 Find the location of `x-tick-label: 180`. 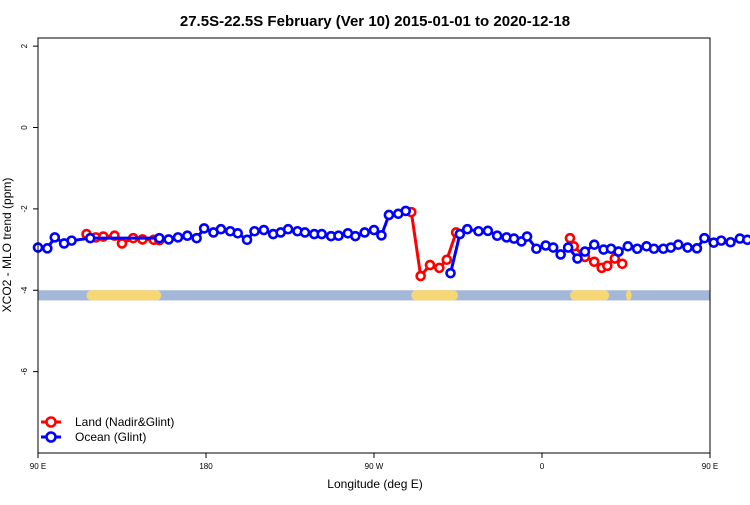

x-tick-label: 180 is located at coordinates (206, 466).